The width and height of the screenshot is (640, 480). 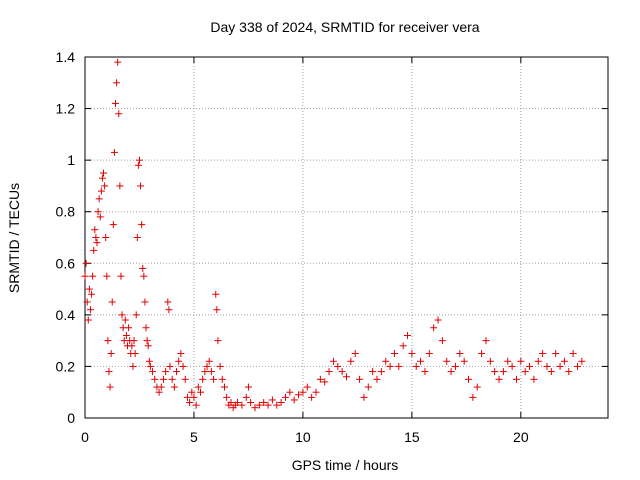 I want to click on x-tick-label: 15, so click(x=412, y=437).